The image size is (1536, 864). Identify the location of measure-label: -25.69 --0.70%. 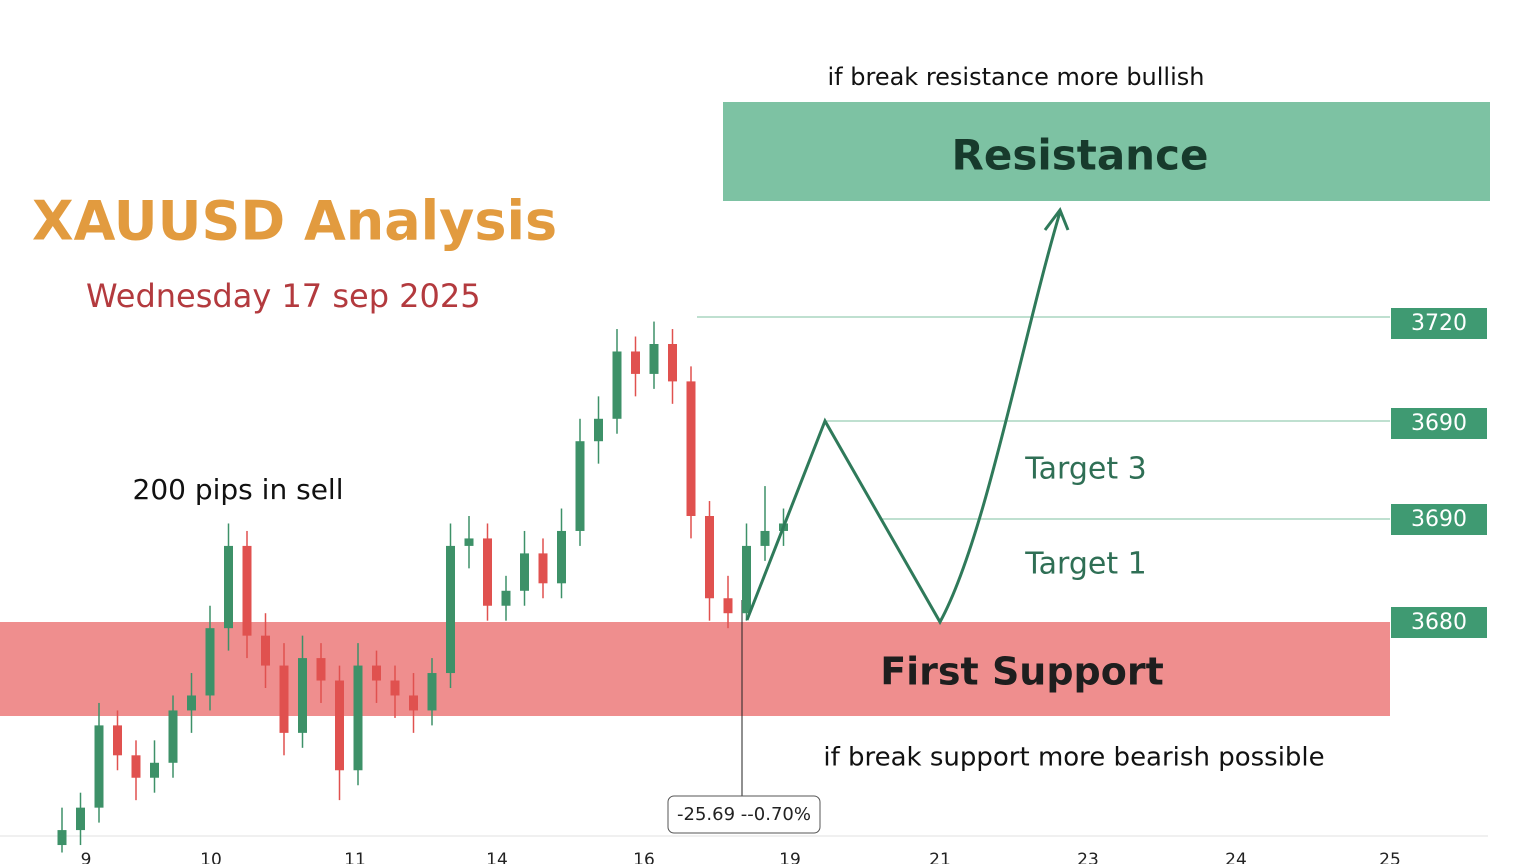
(744, 814).